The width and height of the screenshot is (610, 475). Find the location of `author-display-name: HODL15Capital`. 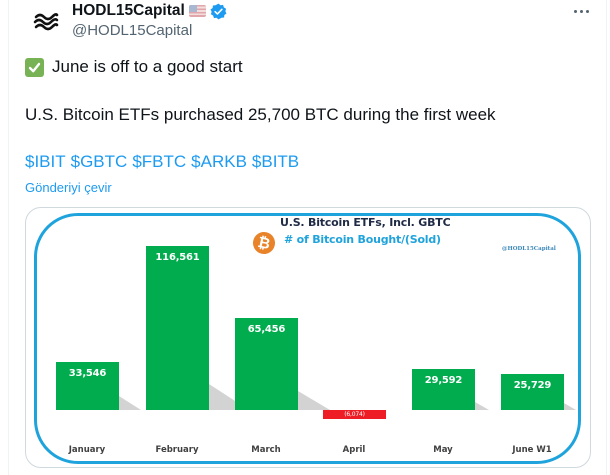

author-display-name: HODL15Capital is located at coordinates (128, 10).